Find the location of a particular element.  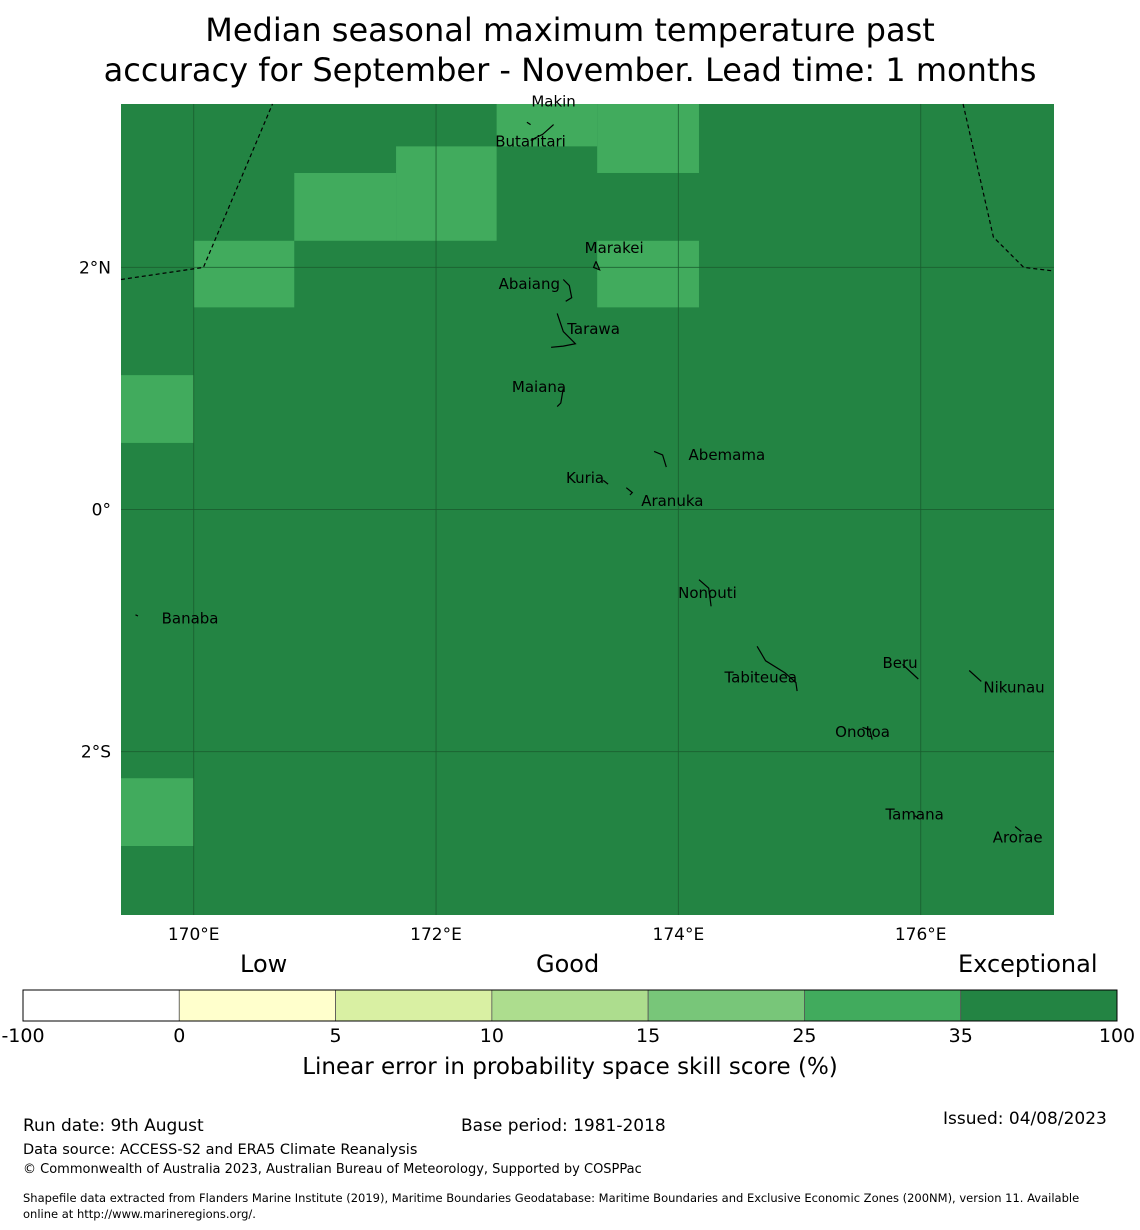

base-period: Base period: 1981-2018 is located at coordinates (563, 1126).